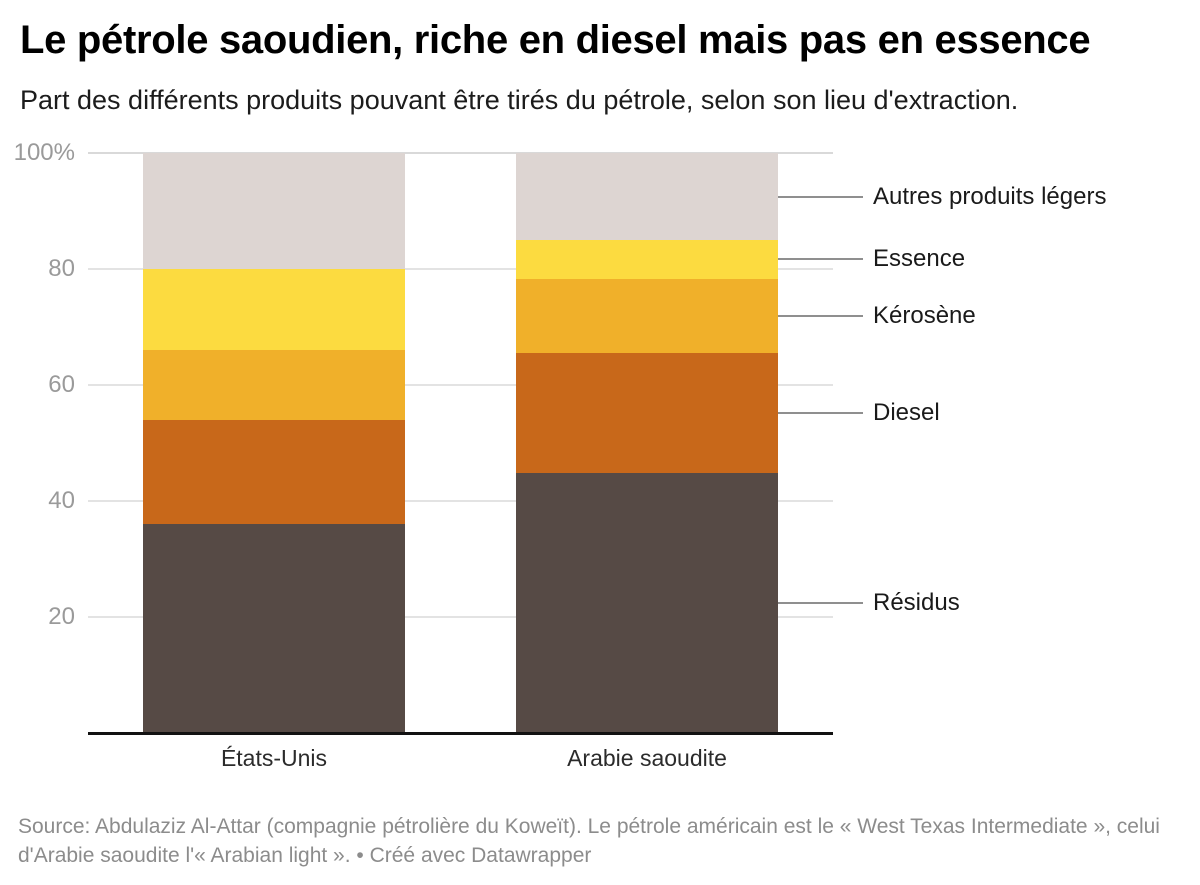 This screenshot has width=1200, height=885. I want to click on y-tick-label: 100%, so click(44, 152).